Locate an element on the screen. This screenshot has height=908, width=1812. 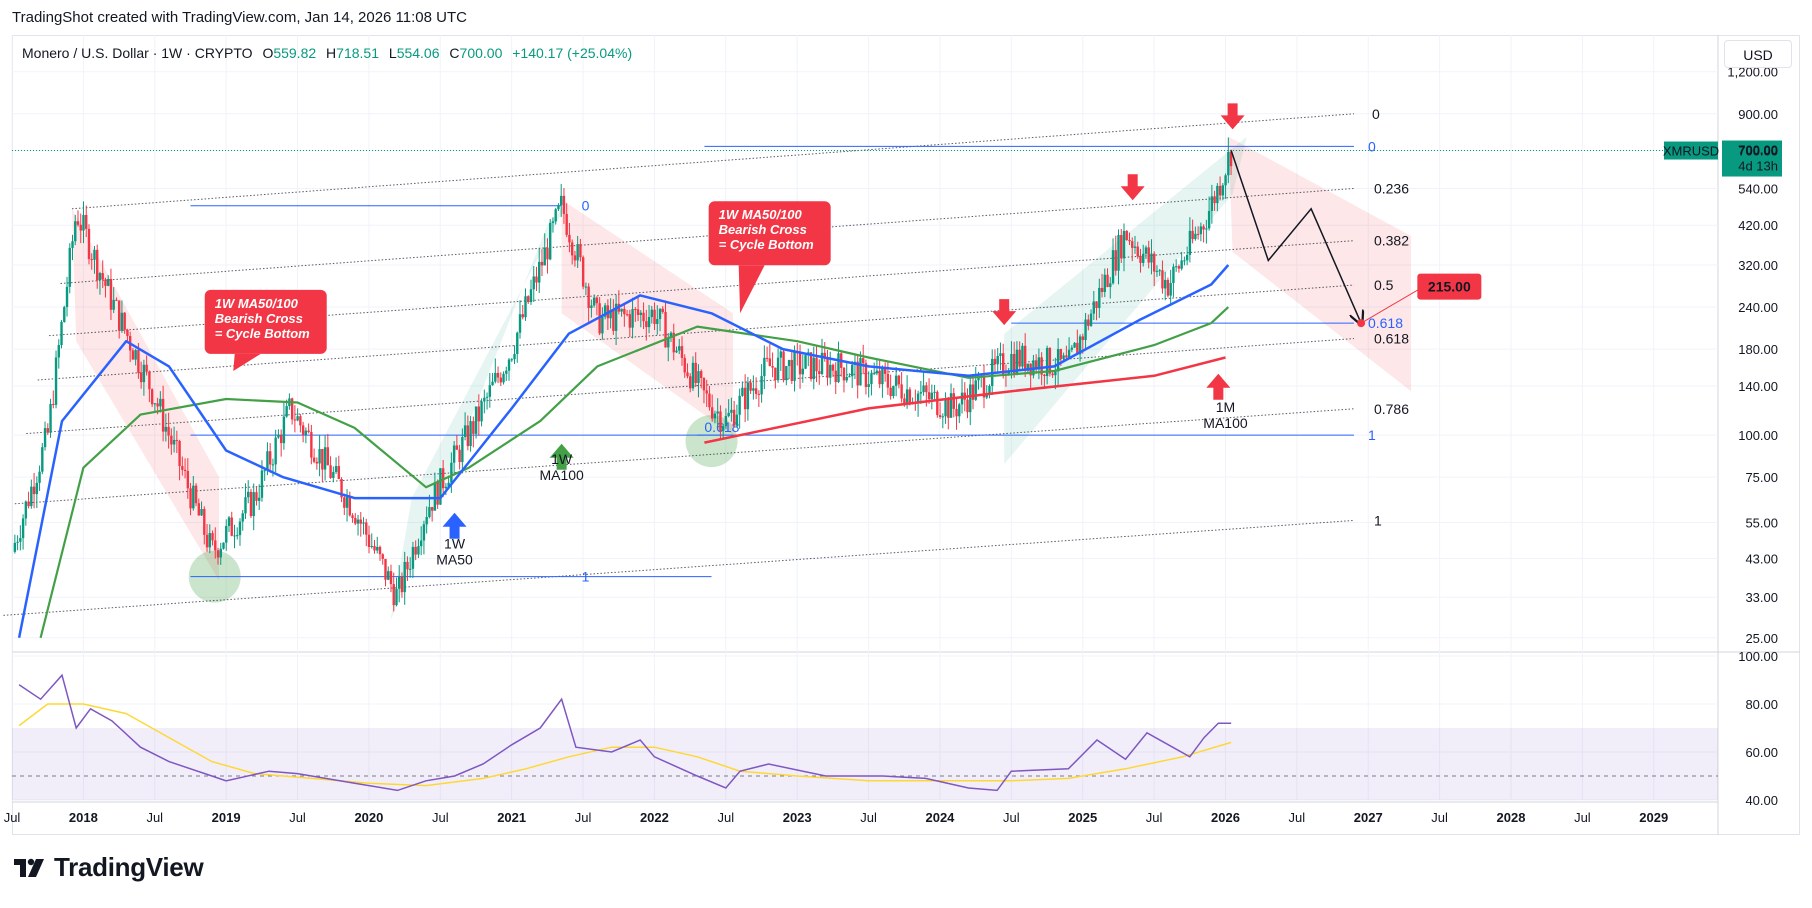
bearish-channel is located at coordinates (647, 317).